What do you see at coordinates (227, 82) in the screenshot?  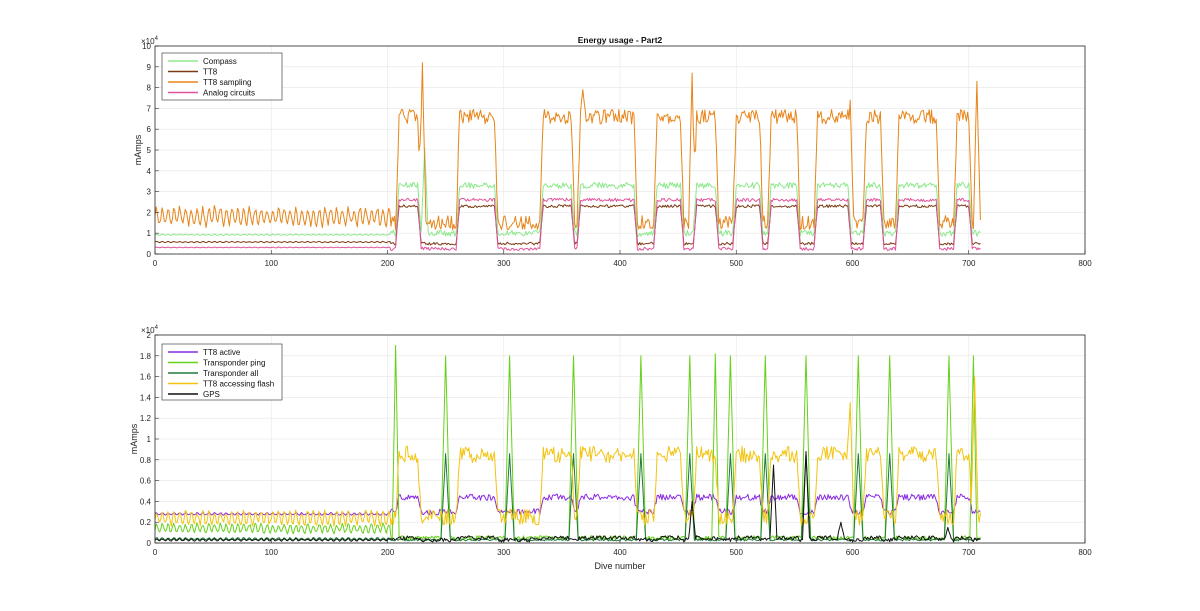 I see `legend-label: TT8 sampling` at bounding box center [227, 82].